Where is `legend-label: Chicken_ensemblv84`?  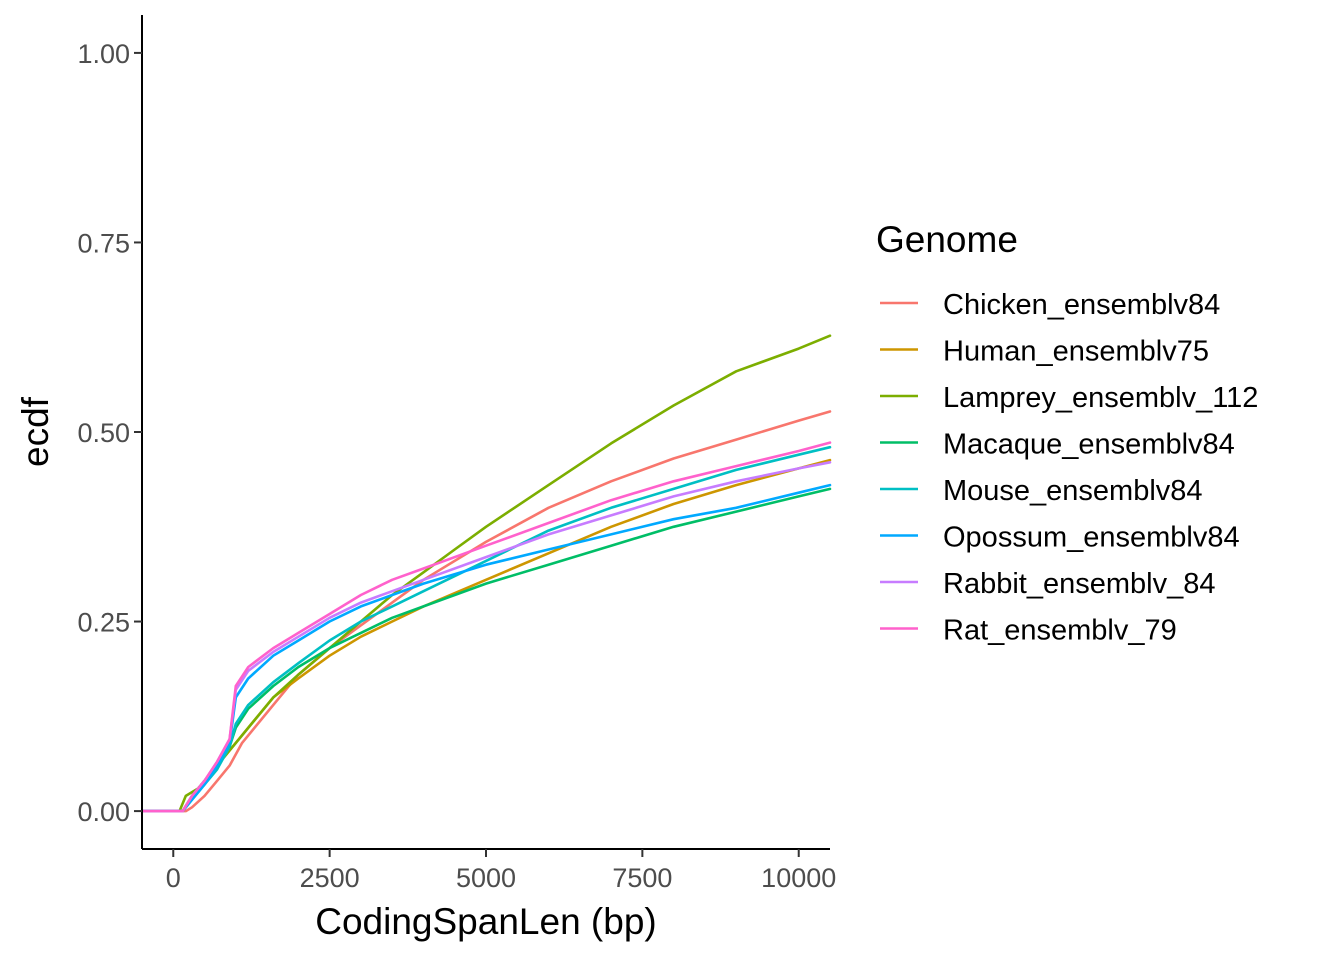 legend-label: Chicken_ensemblv84 is located at coordinates (1081, 305).